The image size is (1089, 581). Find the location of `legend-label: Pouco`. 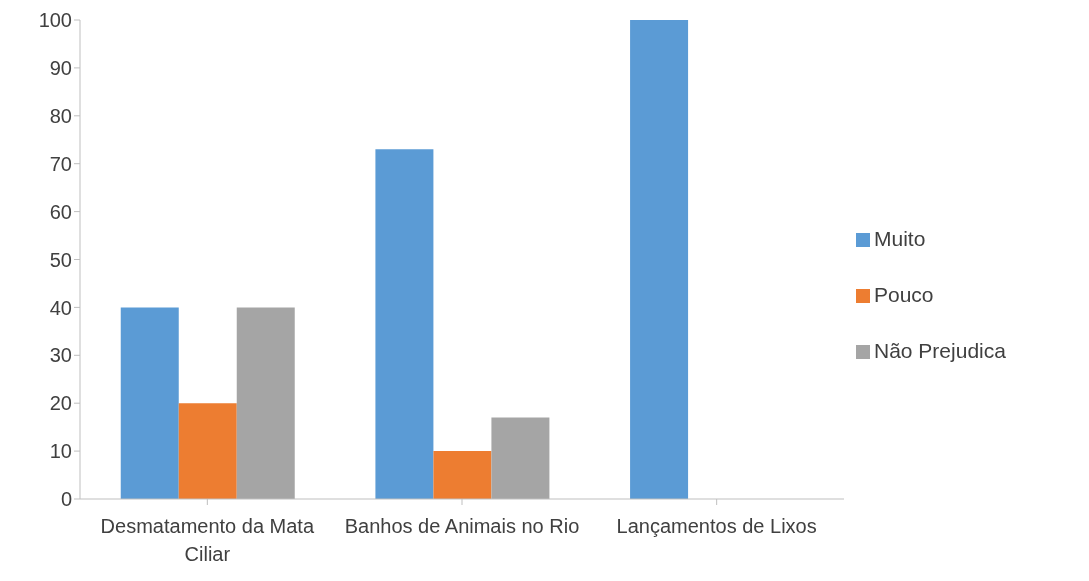

legend-label: Pouco is located at coordinates (904, 294).